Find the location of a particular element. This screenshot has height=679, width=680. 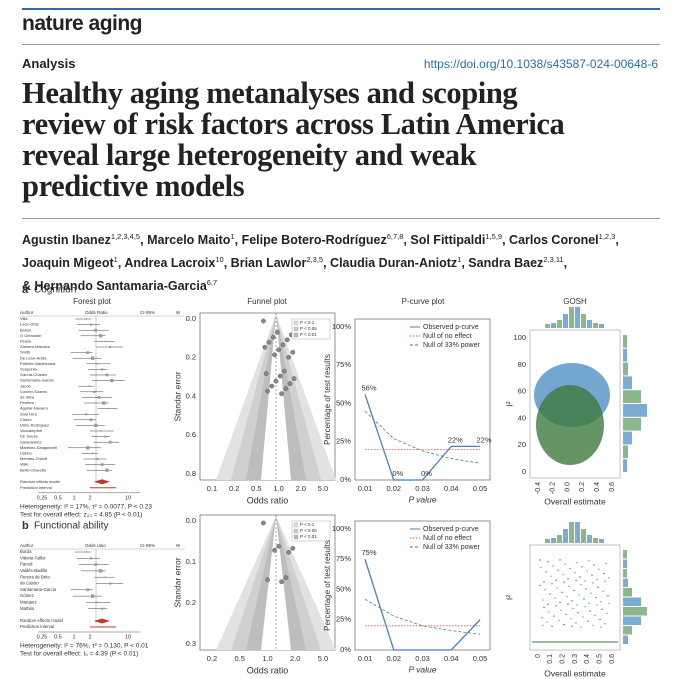

panel-label: a is located at coordinates (25, 290).